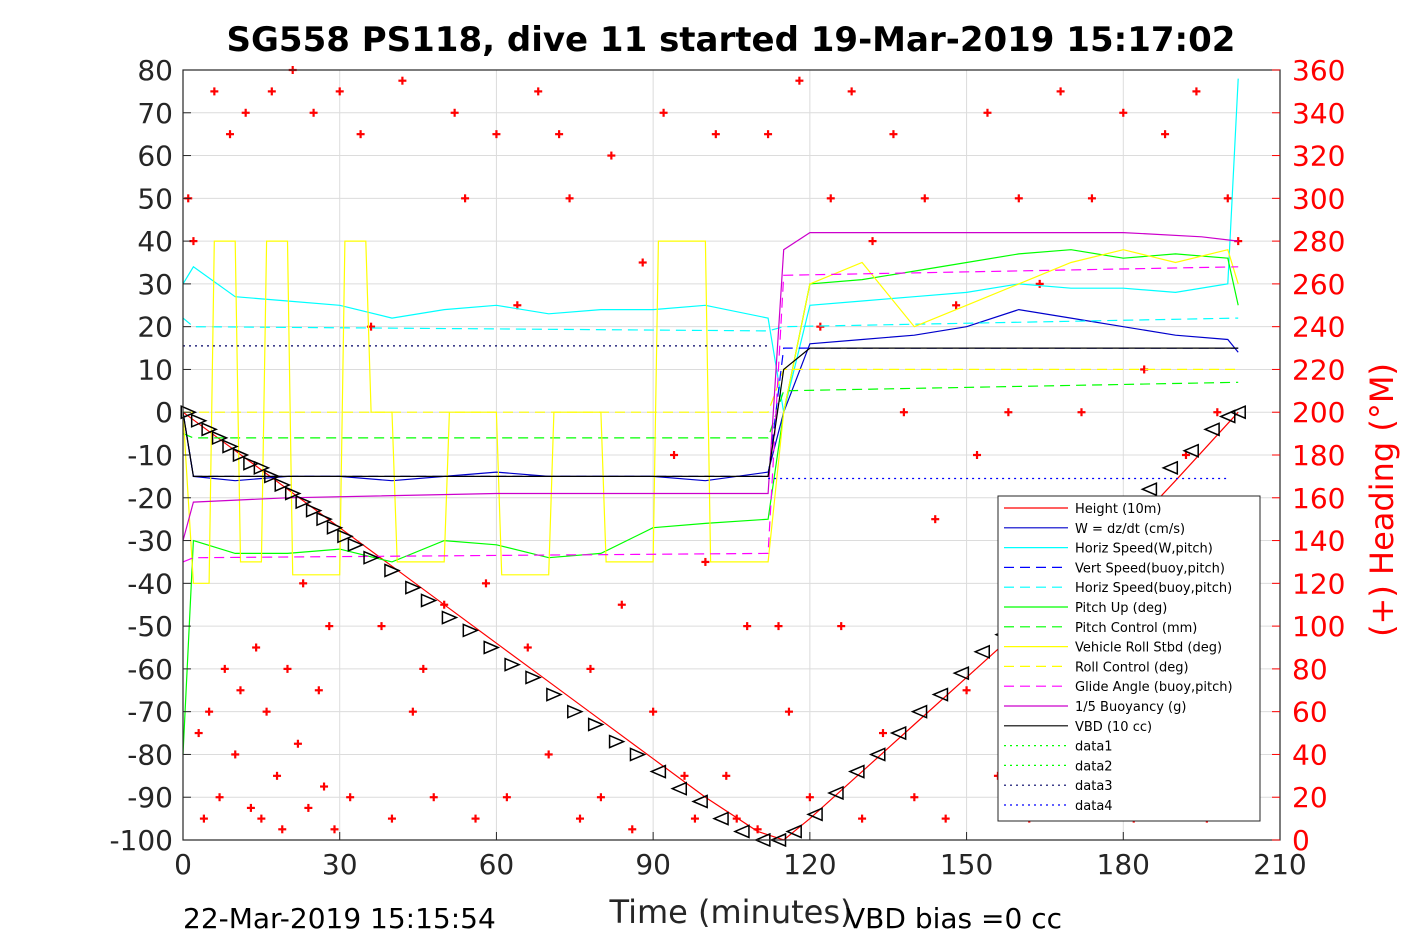  I want to click on legend-label: Horiz Speed(W,pitch), so click(1144, 549).